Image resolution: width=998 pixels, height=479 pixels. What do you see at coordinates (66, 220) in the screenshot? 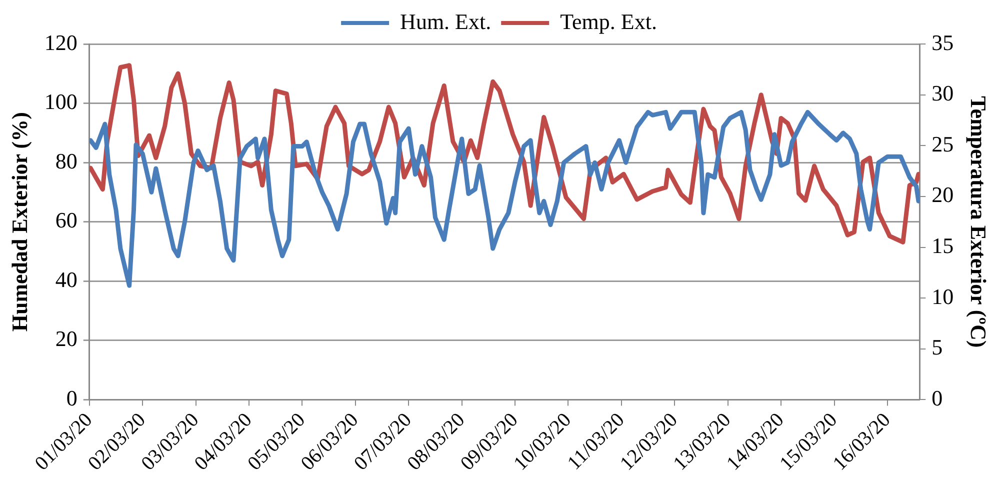
I see `y-tick-label: 60` at bounding box center [66, 220].